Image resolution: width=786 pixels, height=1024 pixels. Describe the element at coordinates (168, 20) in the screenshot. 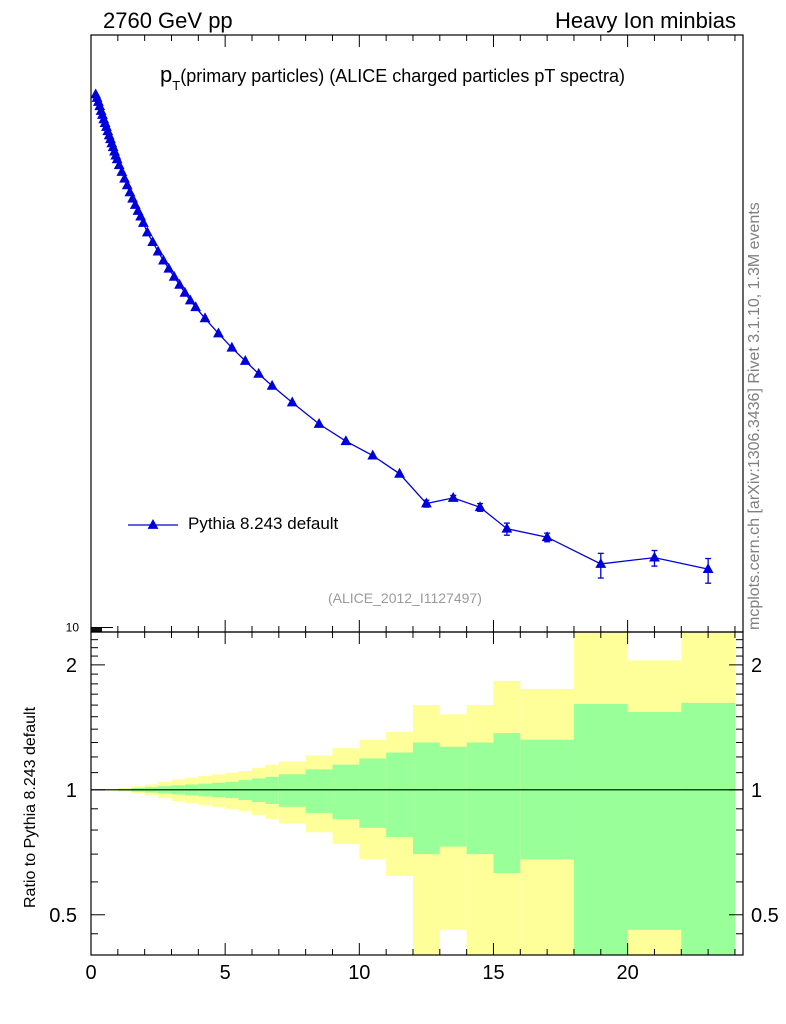

I see `header-energy: 2760 GeV pp` at that location.